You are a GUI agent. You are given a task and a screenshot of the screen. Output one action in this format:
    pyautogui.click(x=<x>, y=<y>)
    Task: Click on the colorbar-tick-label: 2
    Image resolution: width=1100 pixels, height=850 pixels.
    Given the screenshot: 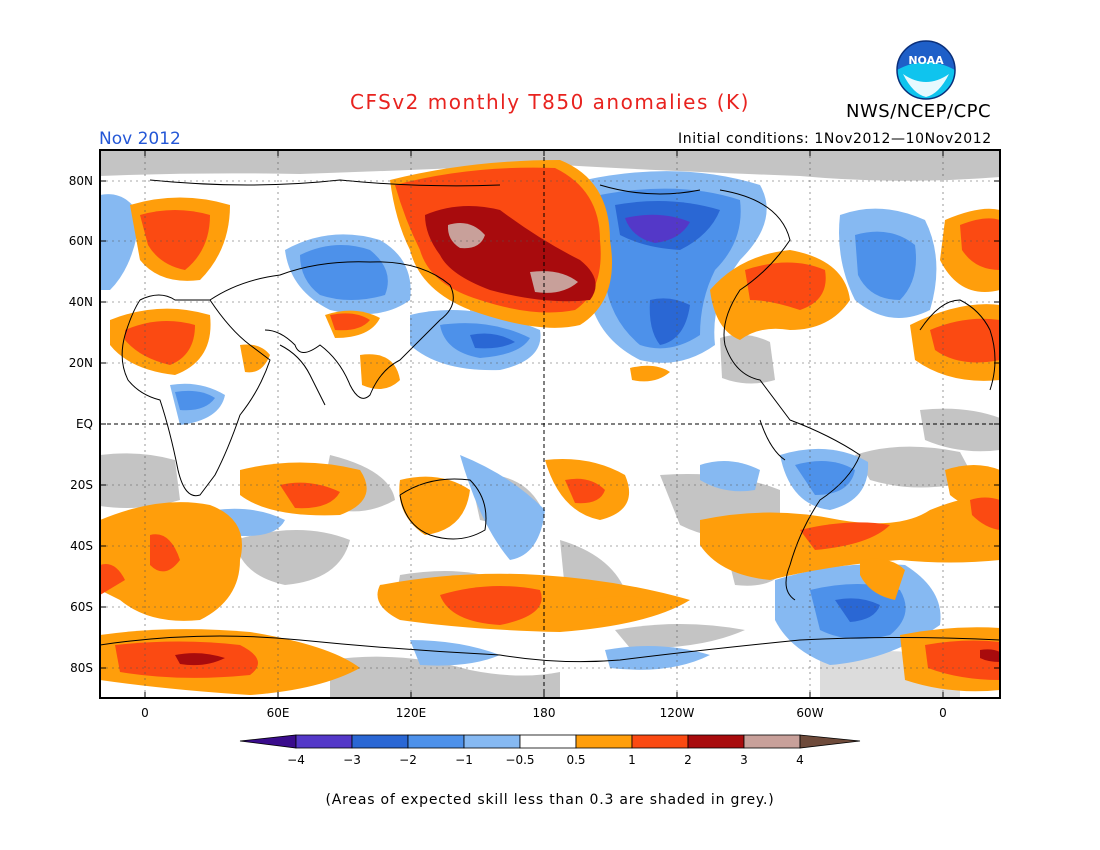 What is the action you would take?
    pyautogui.click(x=688, y=760)
    